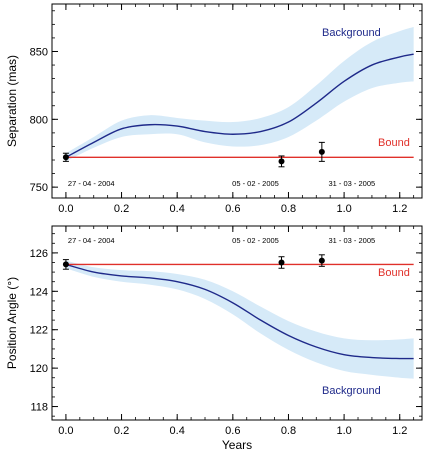 The height and width of the screenshot is (460, 433). I want to click on y-tick-label: 750, so click(39, 188).